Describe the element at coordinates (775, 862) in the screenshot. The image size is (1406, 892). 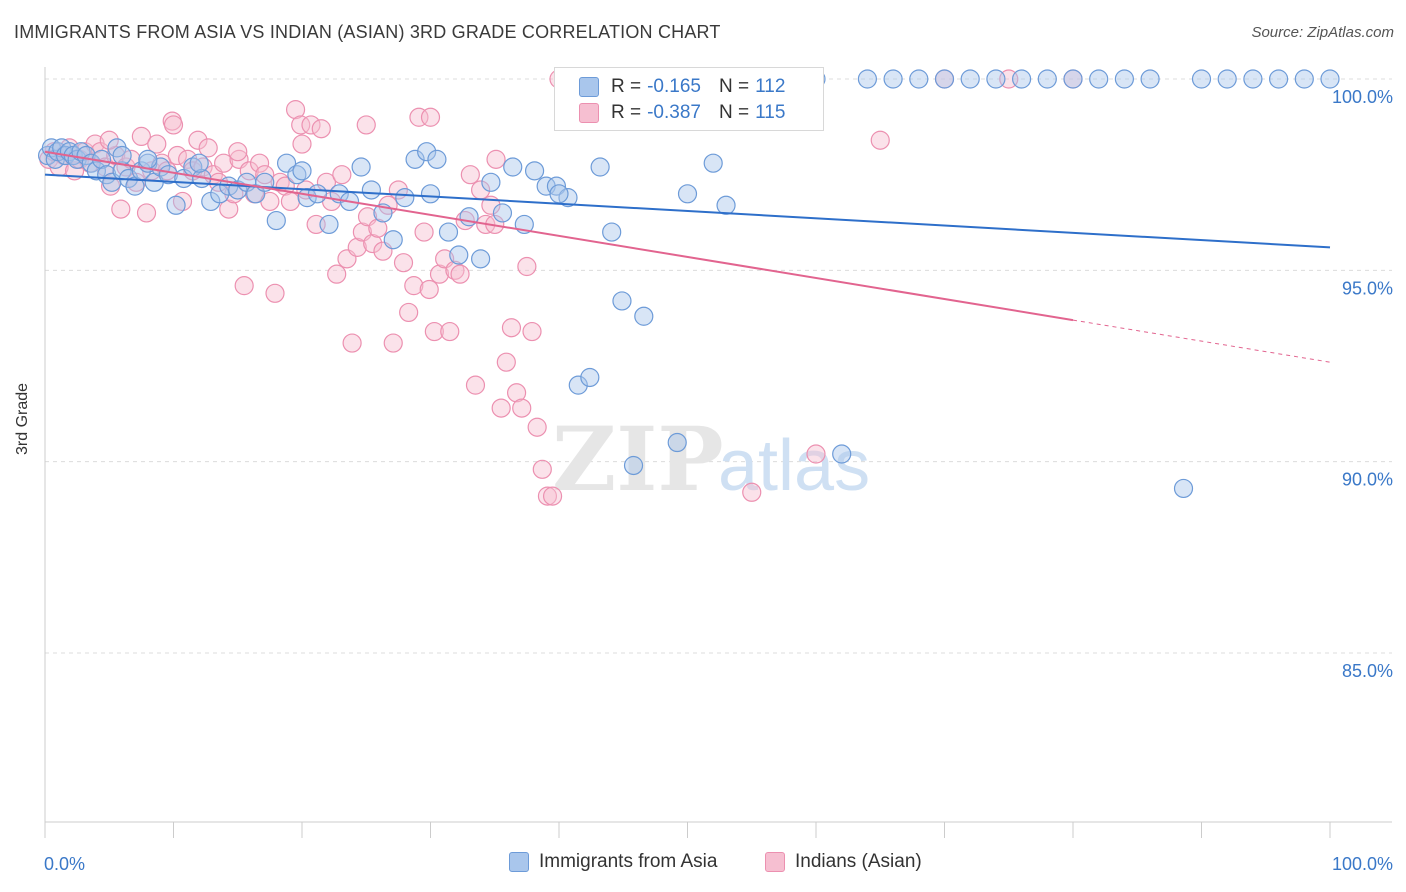
I see `bottom-legend-swatch-pink` at that location.